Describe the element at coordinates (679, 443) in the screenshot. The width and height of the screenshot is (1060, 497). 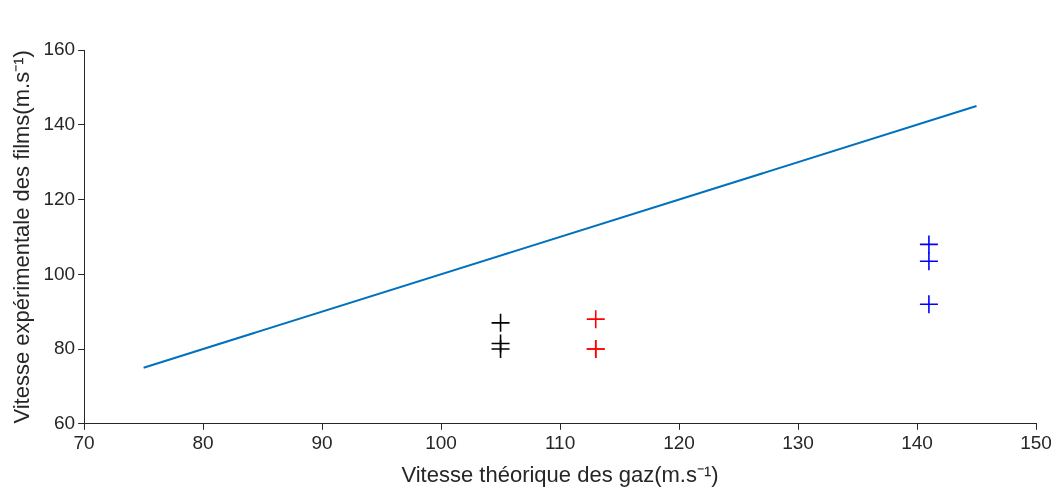
I see `x-tick-label: 120` at that location.